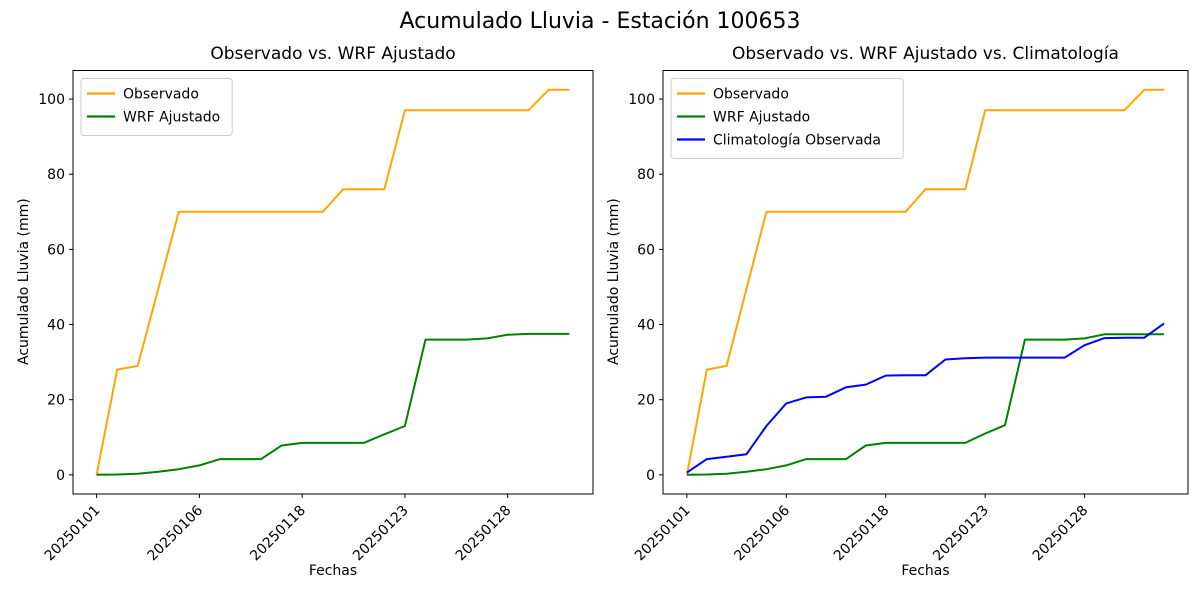 Image resolution: width=1200 pixels, height=600 pixels. I want to click on legend-label-climatologia-observada: Climatología Observada, so click(797, 141).